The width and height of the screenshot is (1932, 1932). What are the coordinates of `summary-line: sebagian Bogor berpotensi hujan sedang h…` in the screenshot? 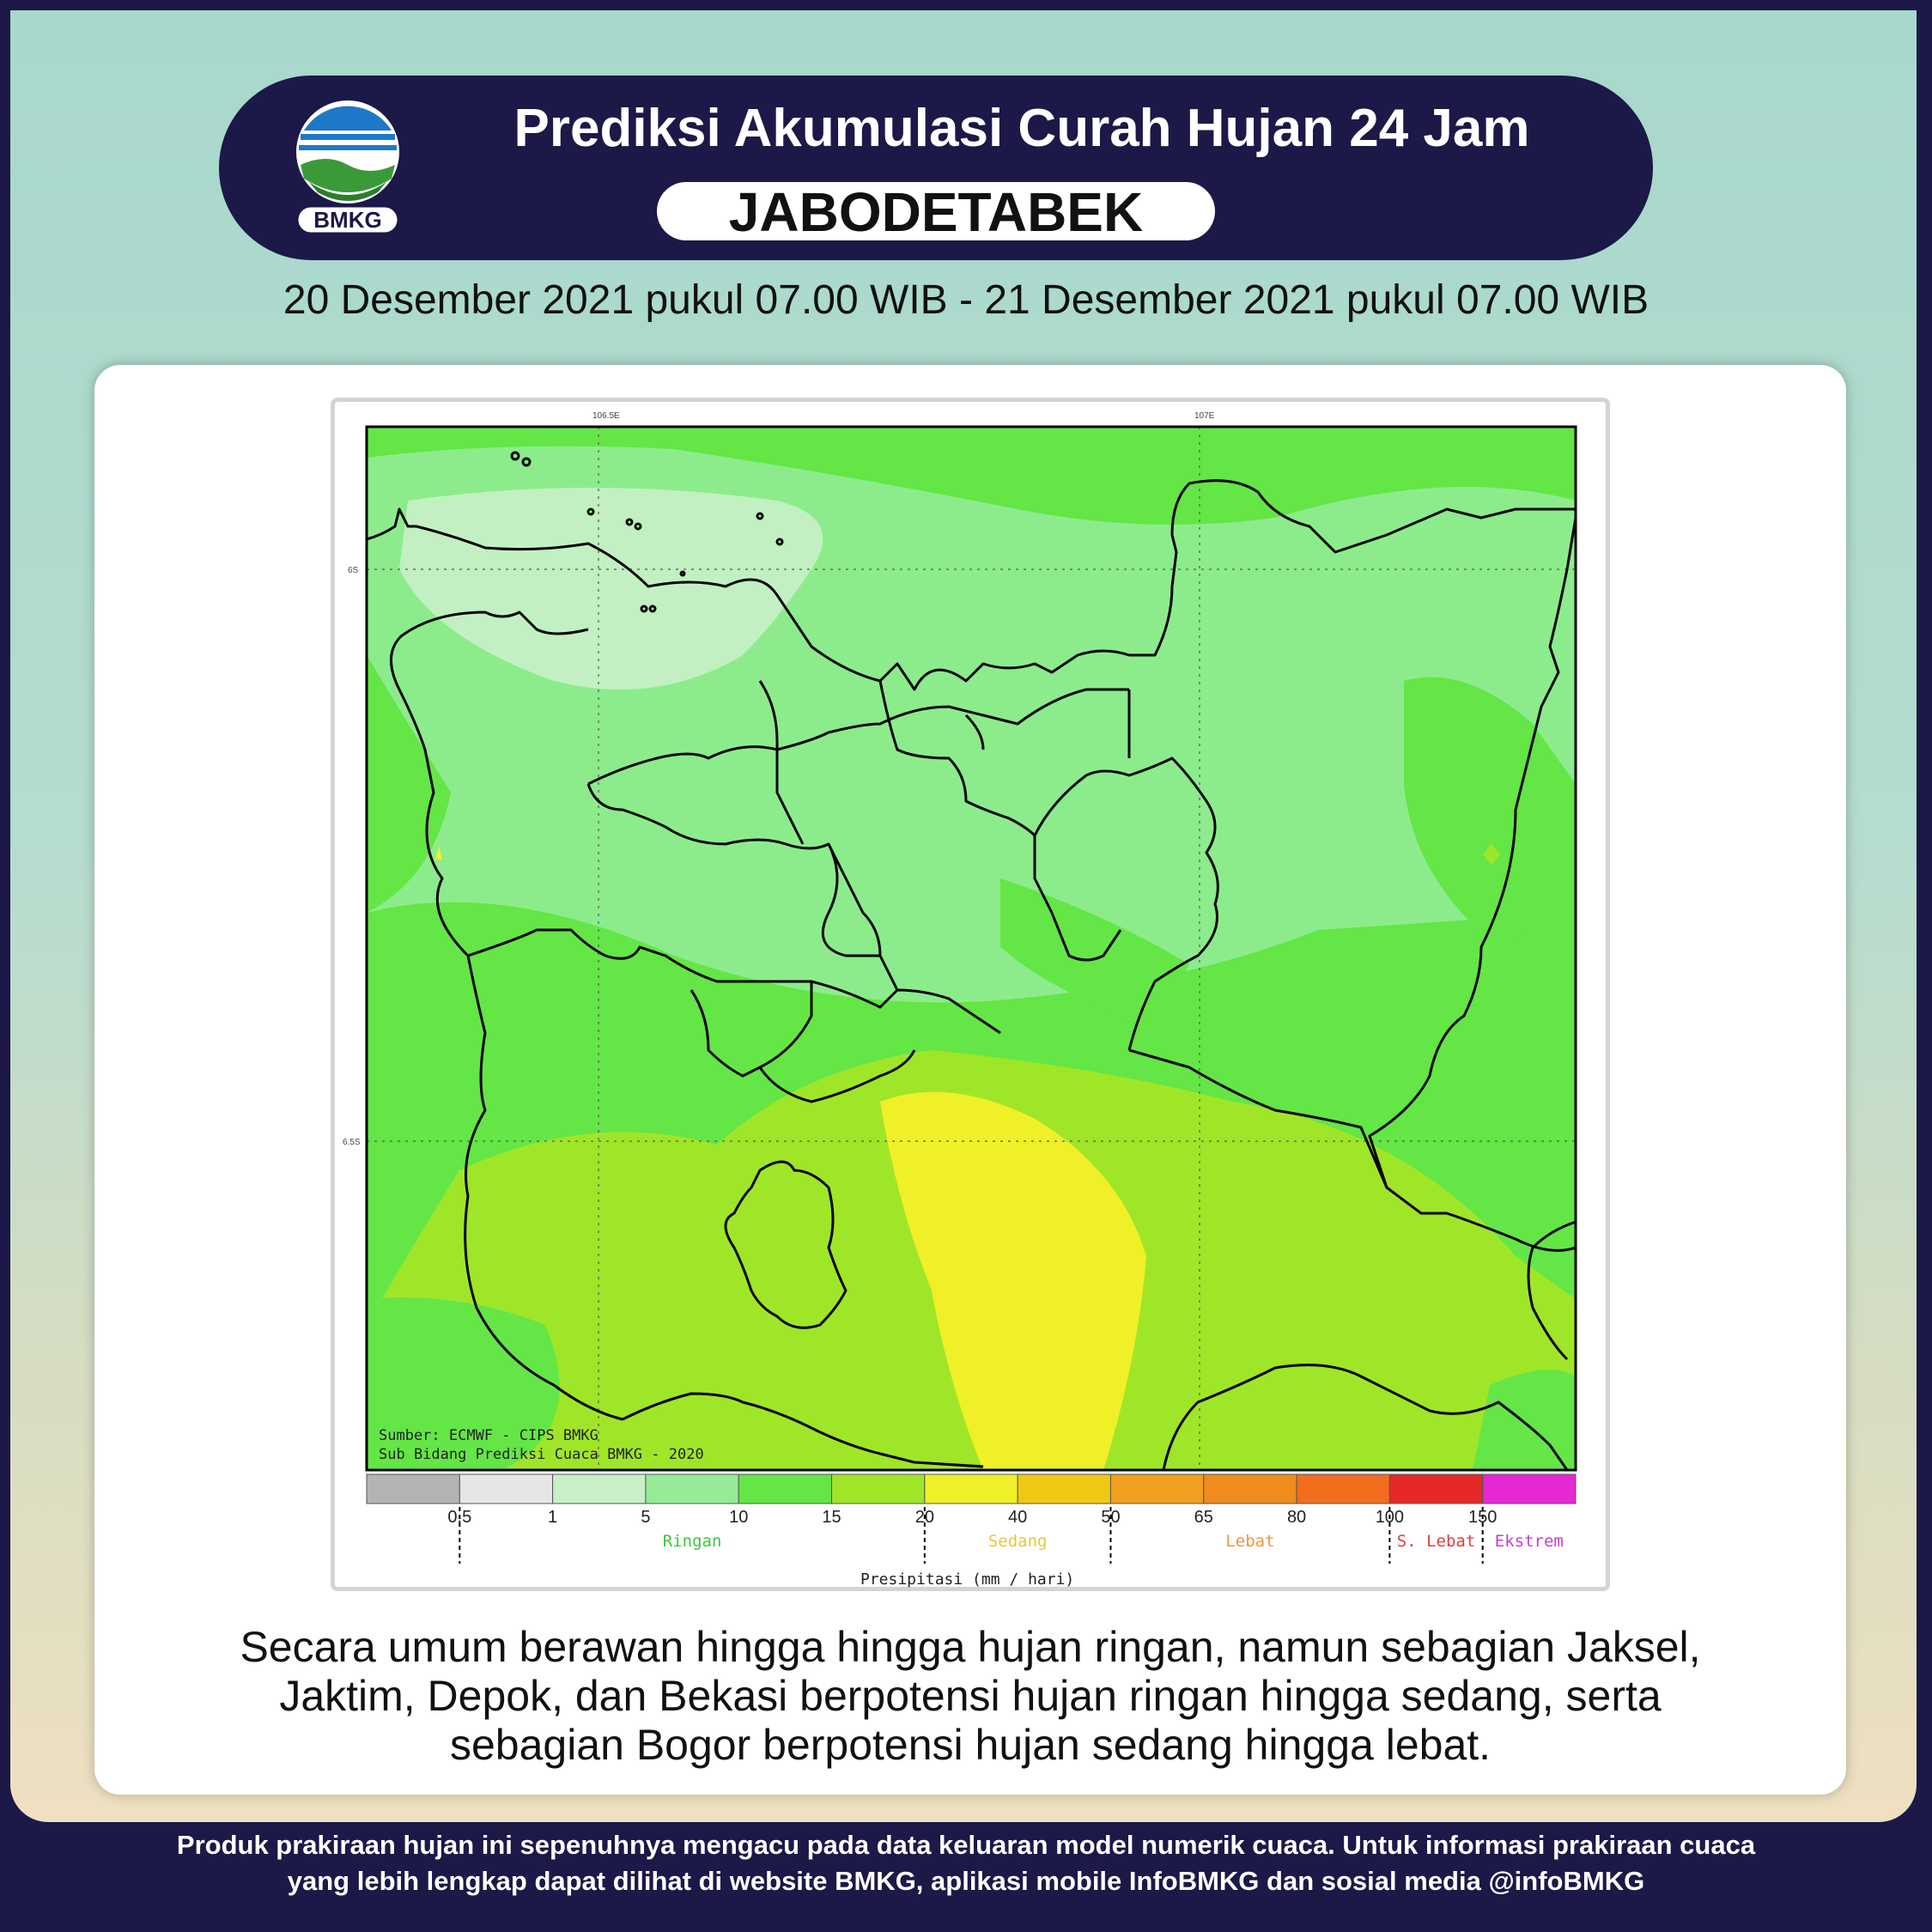 It's located at (970, 1745).